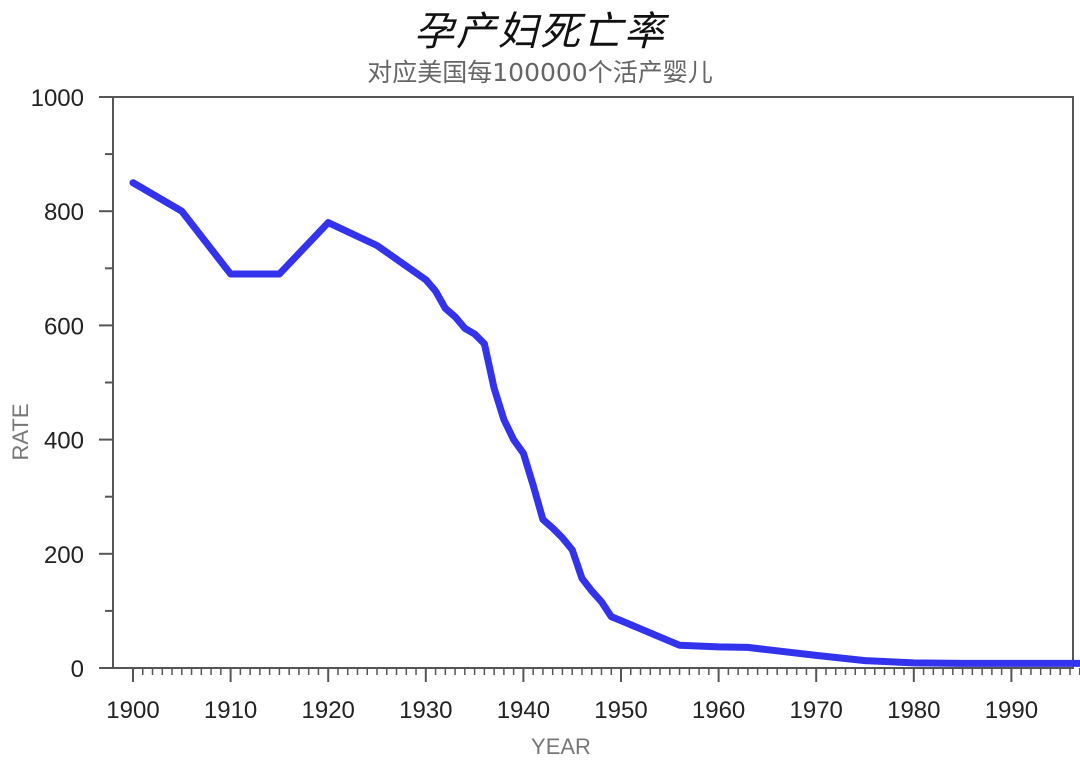 This screenshot has width=1080, height=777. I want to click on x-axis-title: YEAR, so click(561, 746).